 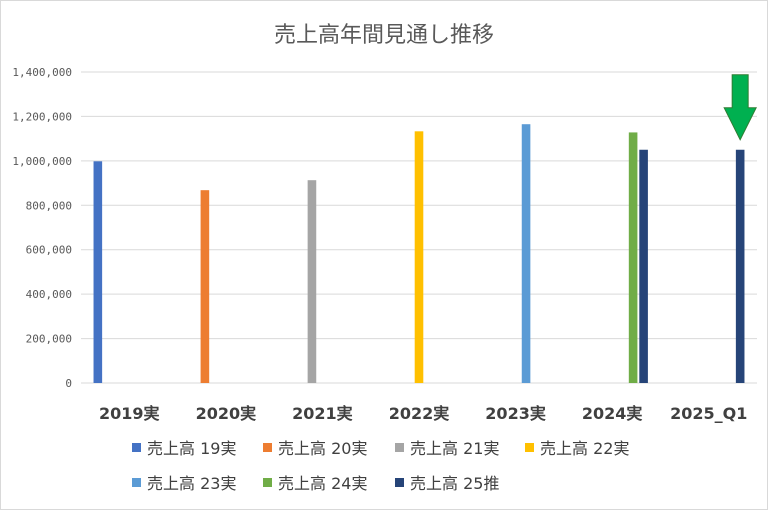 I want to click on y-tick-label: 1,400,000, so click(x=42, y=72).